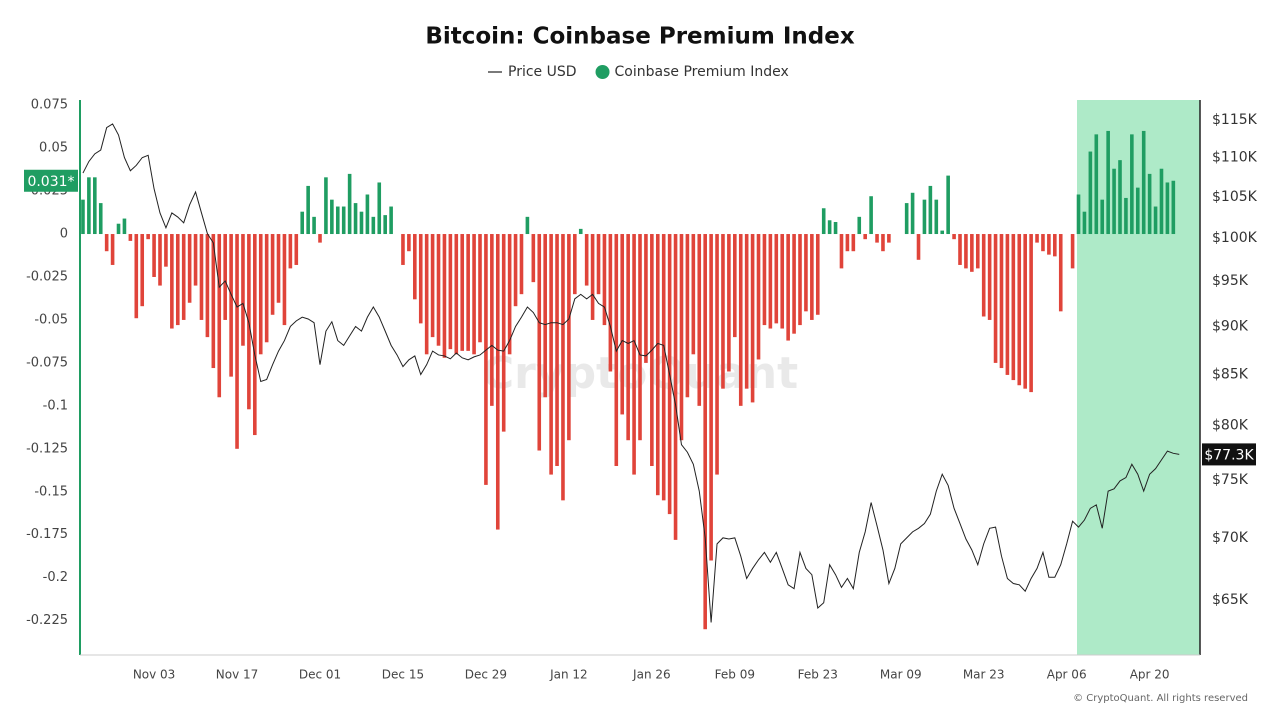 The width and height of the screenshot is (1280, 724). Describe the element at coordinates (403, 675) in the screenshot. I see `x-tick-label: Dec 15` at that location.